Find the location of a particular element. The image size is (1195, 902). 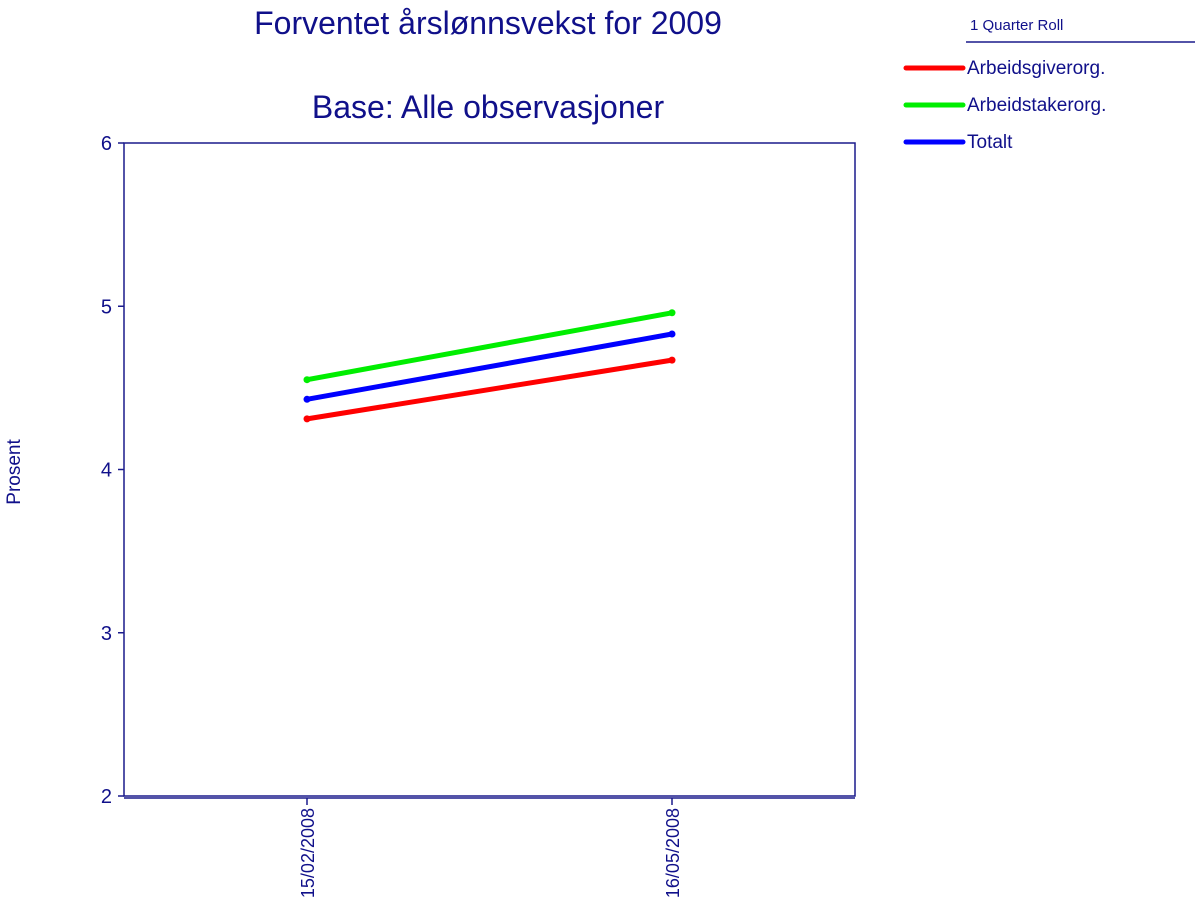

y-axis-label: Prosent is located at coordinates (14, 472).